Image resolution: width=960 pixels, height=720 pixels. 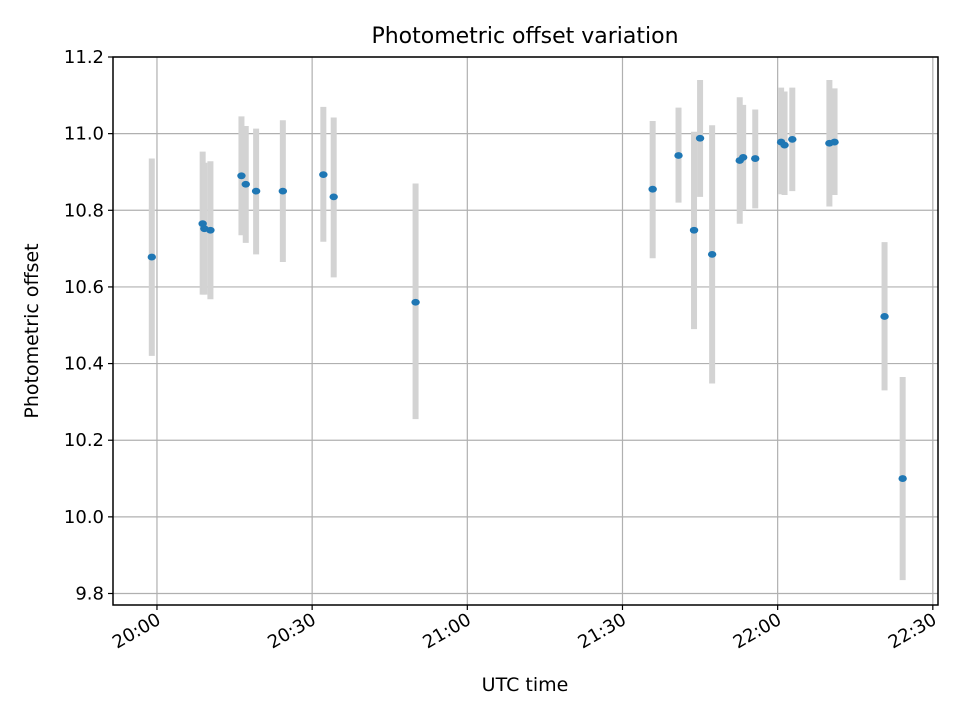 What do you see at coordinates (32, 330) in the screenshot?
I see `y-axis-label: Photometric offset` at bounding box center [32, 330].